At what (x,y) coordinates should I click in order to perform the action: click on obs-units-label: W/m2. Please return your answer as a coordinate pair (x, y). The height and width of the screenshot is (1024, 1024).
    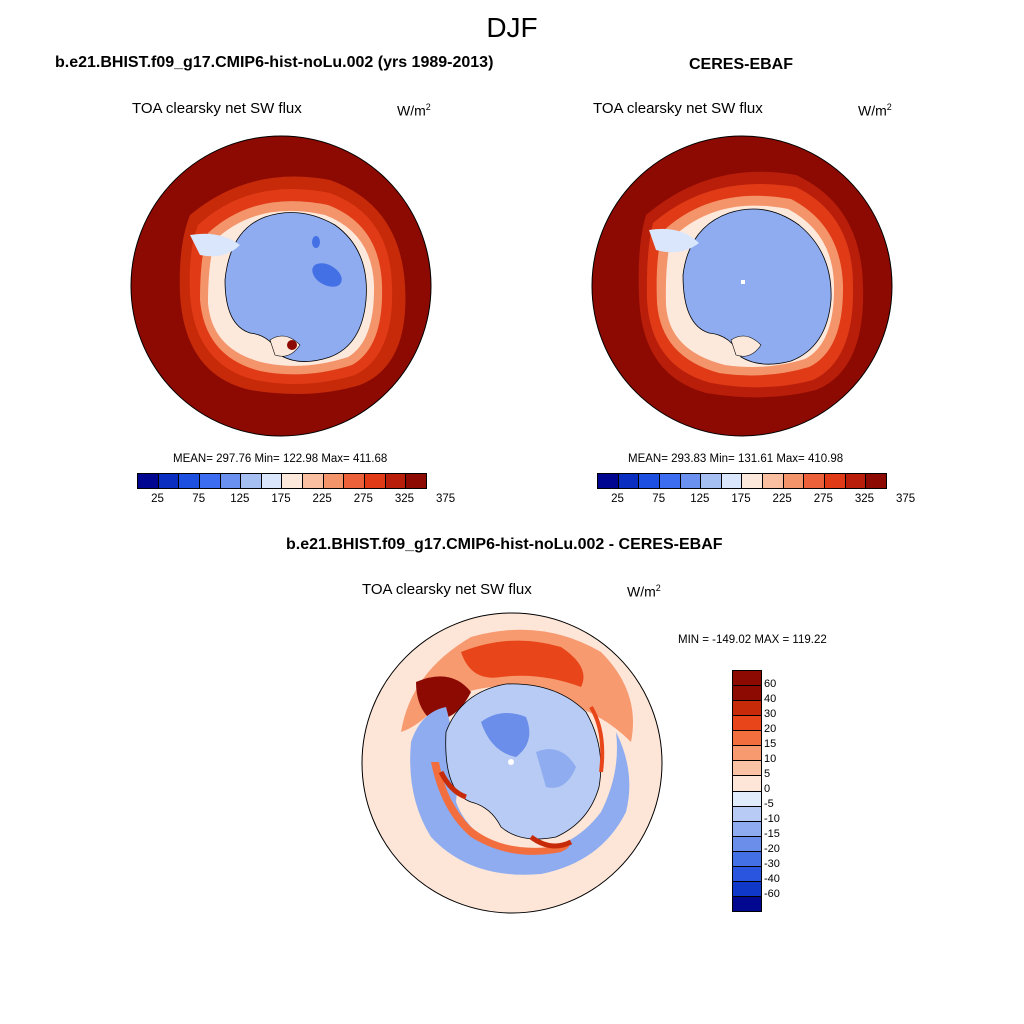
    Looking at the image, I should click on (875, 110).